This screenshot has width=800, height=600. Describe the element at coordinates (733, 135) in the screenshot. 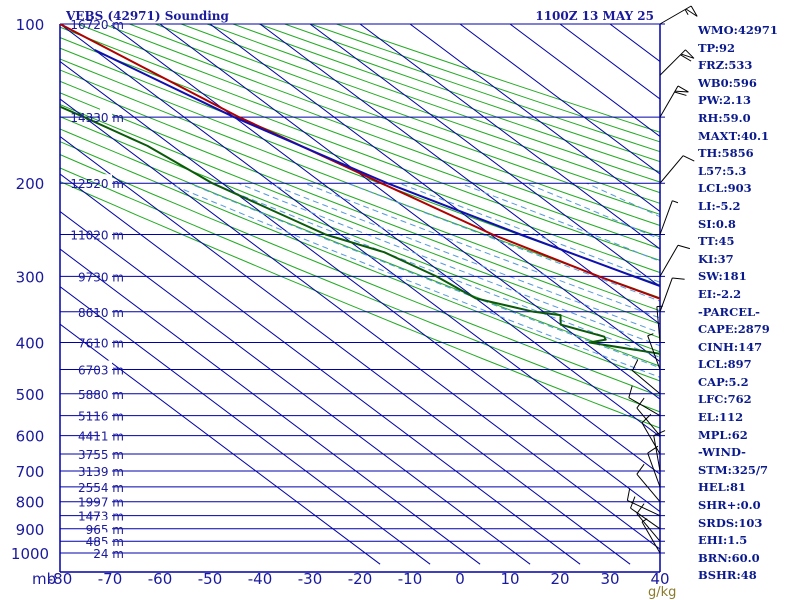

I see `sounding-index: MAXT:40.1` at that location.